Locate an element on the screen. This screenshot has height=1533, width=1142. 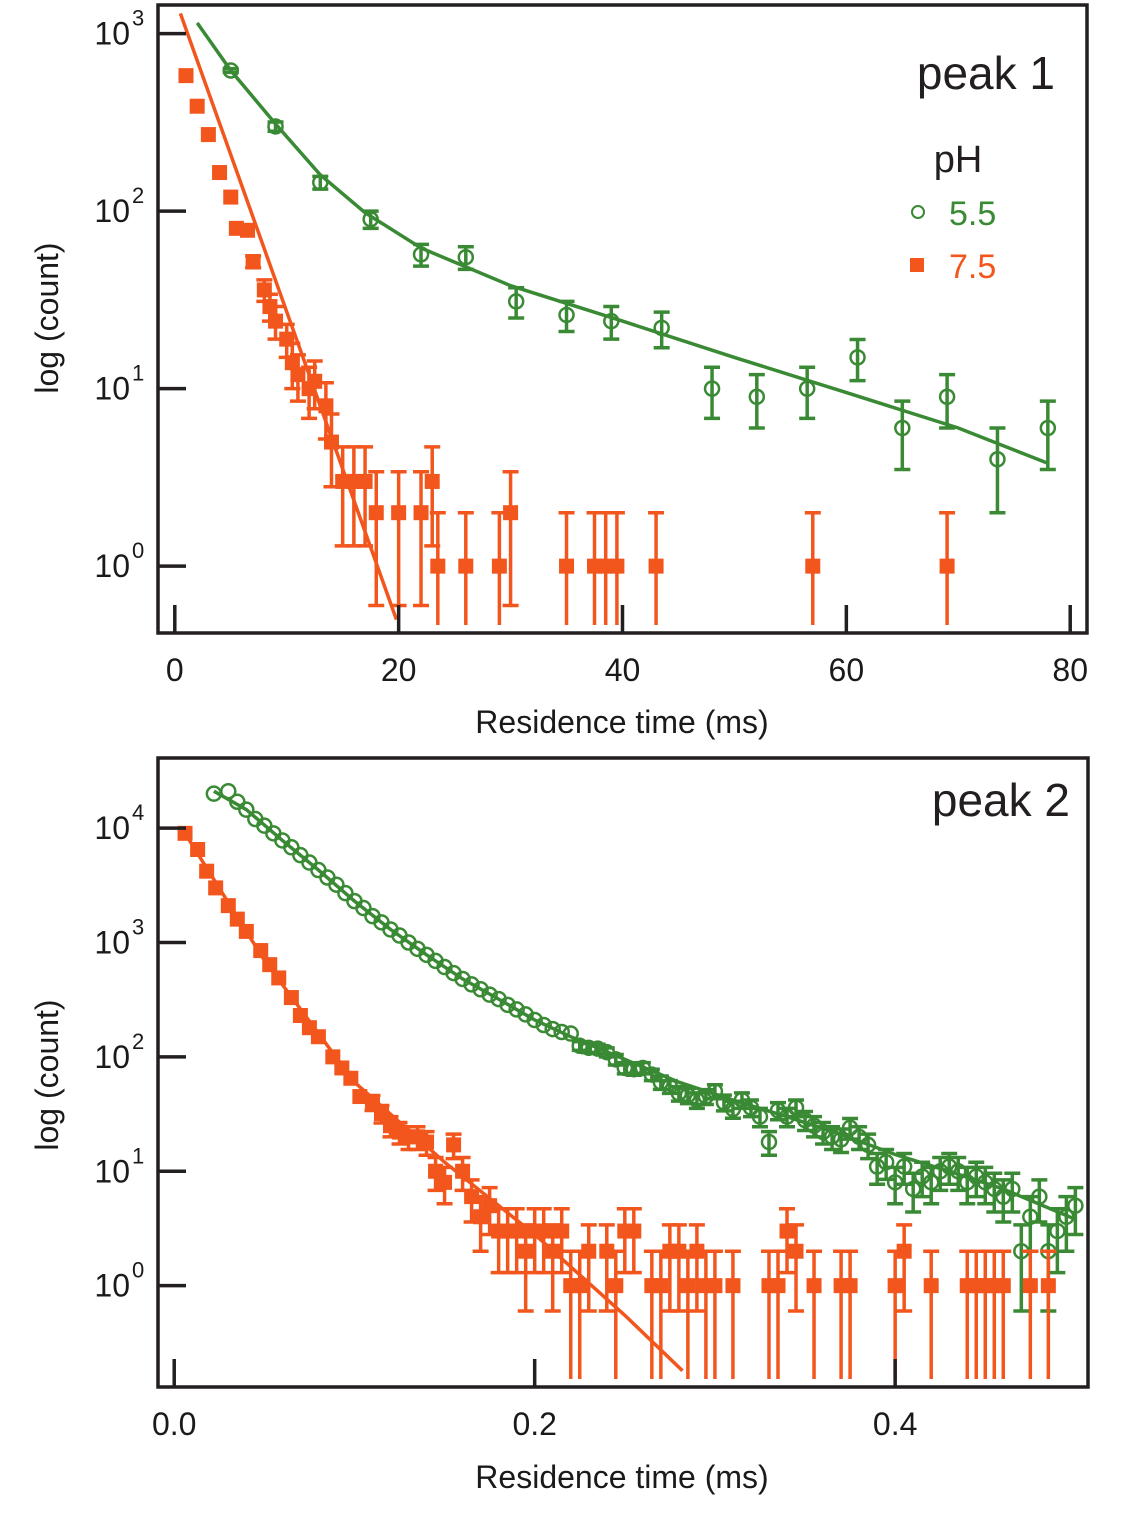
x-tick-label: 0.4 is located at coordinates (895, 1424).